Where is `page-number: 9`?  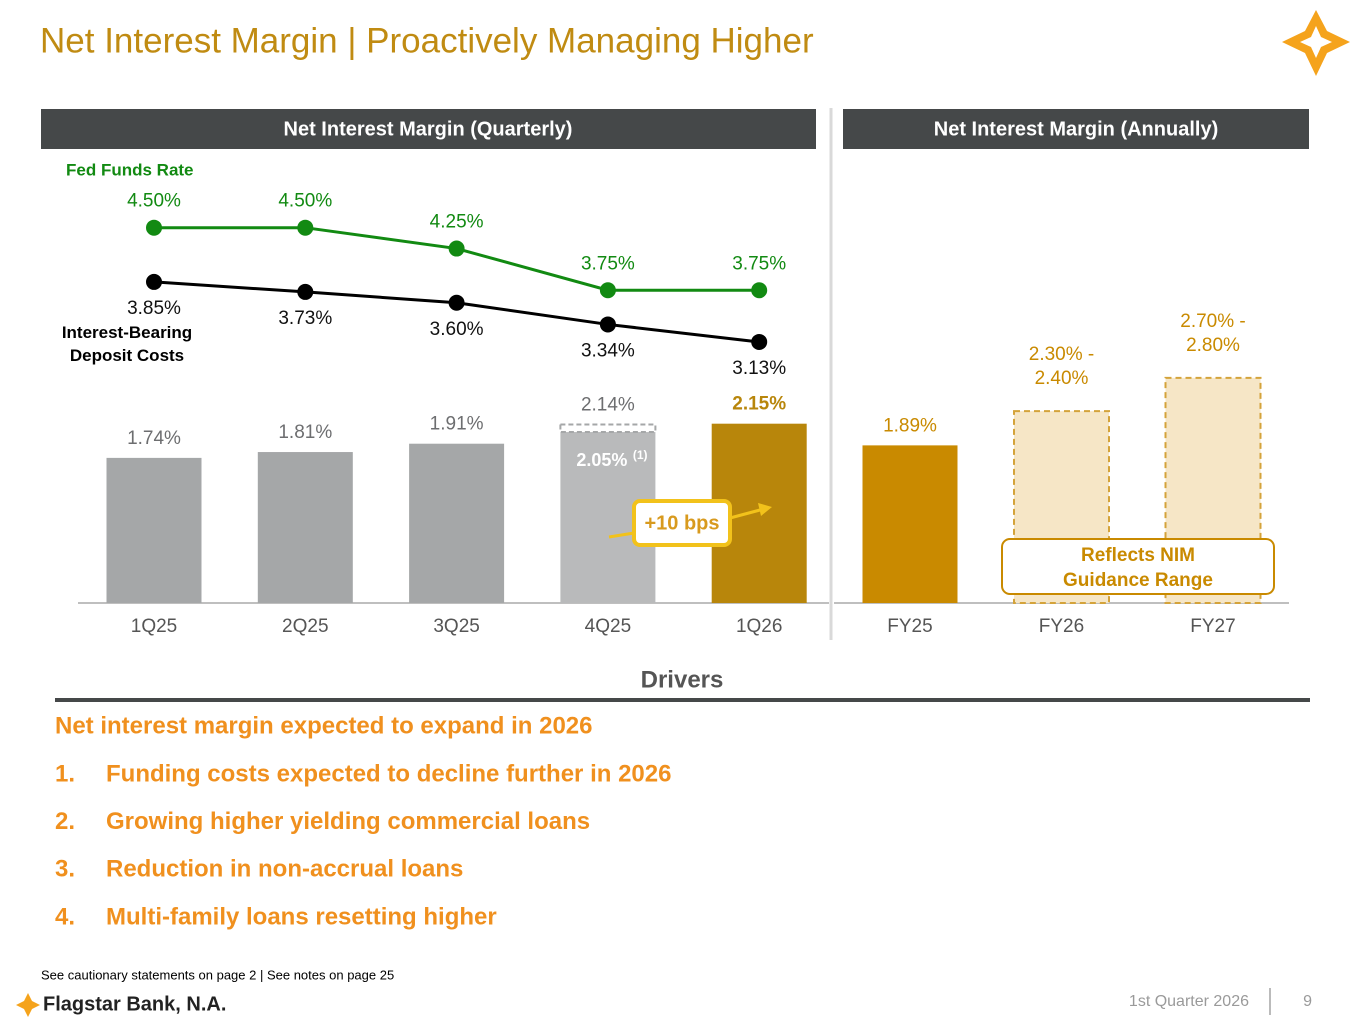 page-number: 9 is located at coordinates (1307, 1001).